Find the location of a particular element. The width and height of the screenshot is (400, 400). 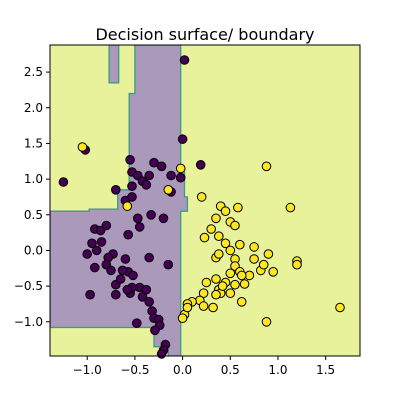

y-tick-label: −0.5 is located at coordinates (28, 286).